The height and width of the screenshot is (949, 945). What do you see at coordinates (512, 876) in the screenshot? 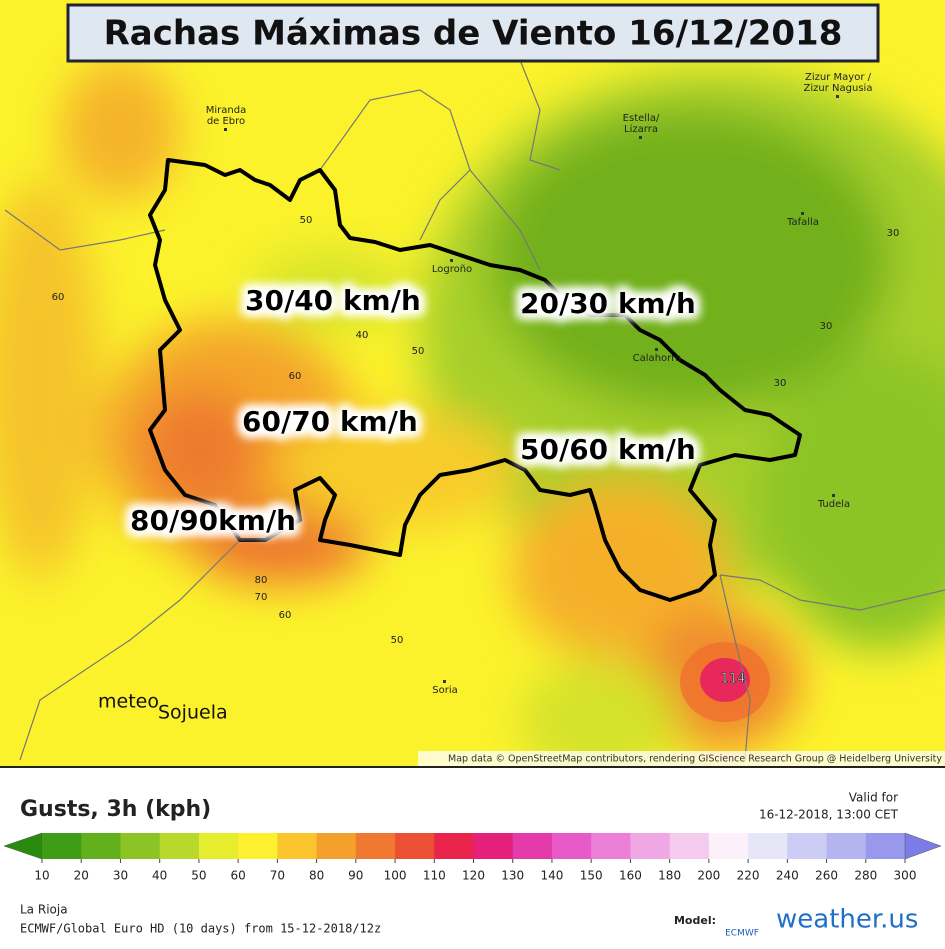
I see `scale-tick-label: 130` at bounding box center [512, 876].